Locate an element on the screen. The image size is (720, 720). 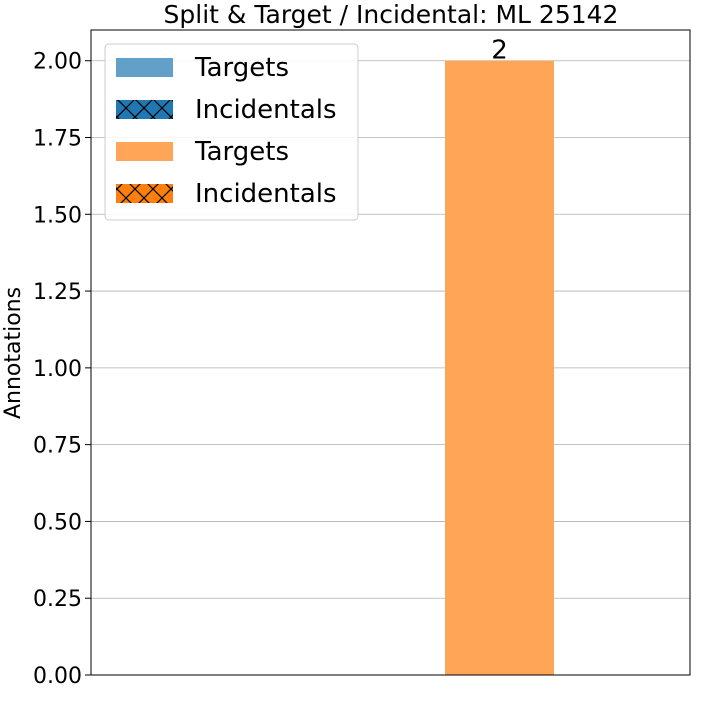
y-tick-label: 1.75 is located at coordinates (57, 139).